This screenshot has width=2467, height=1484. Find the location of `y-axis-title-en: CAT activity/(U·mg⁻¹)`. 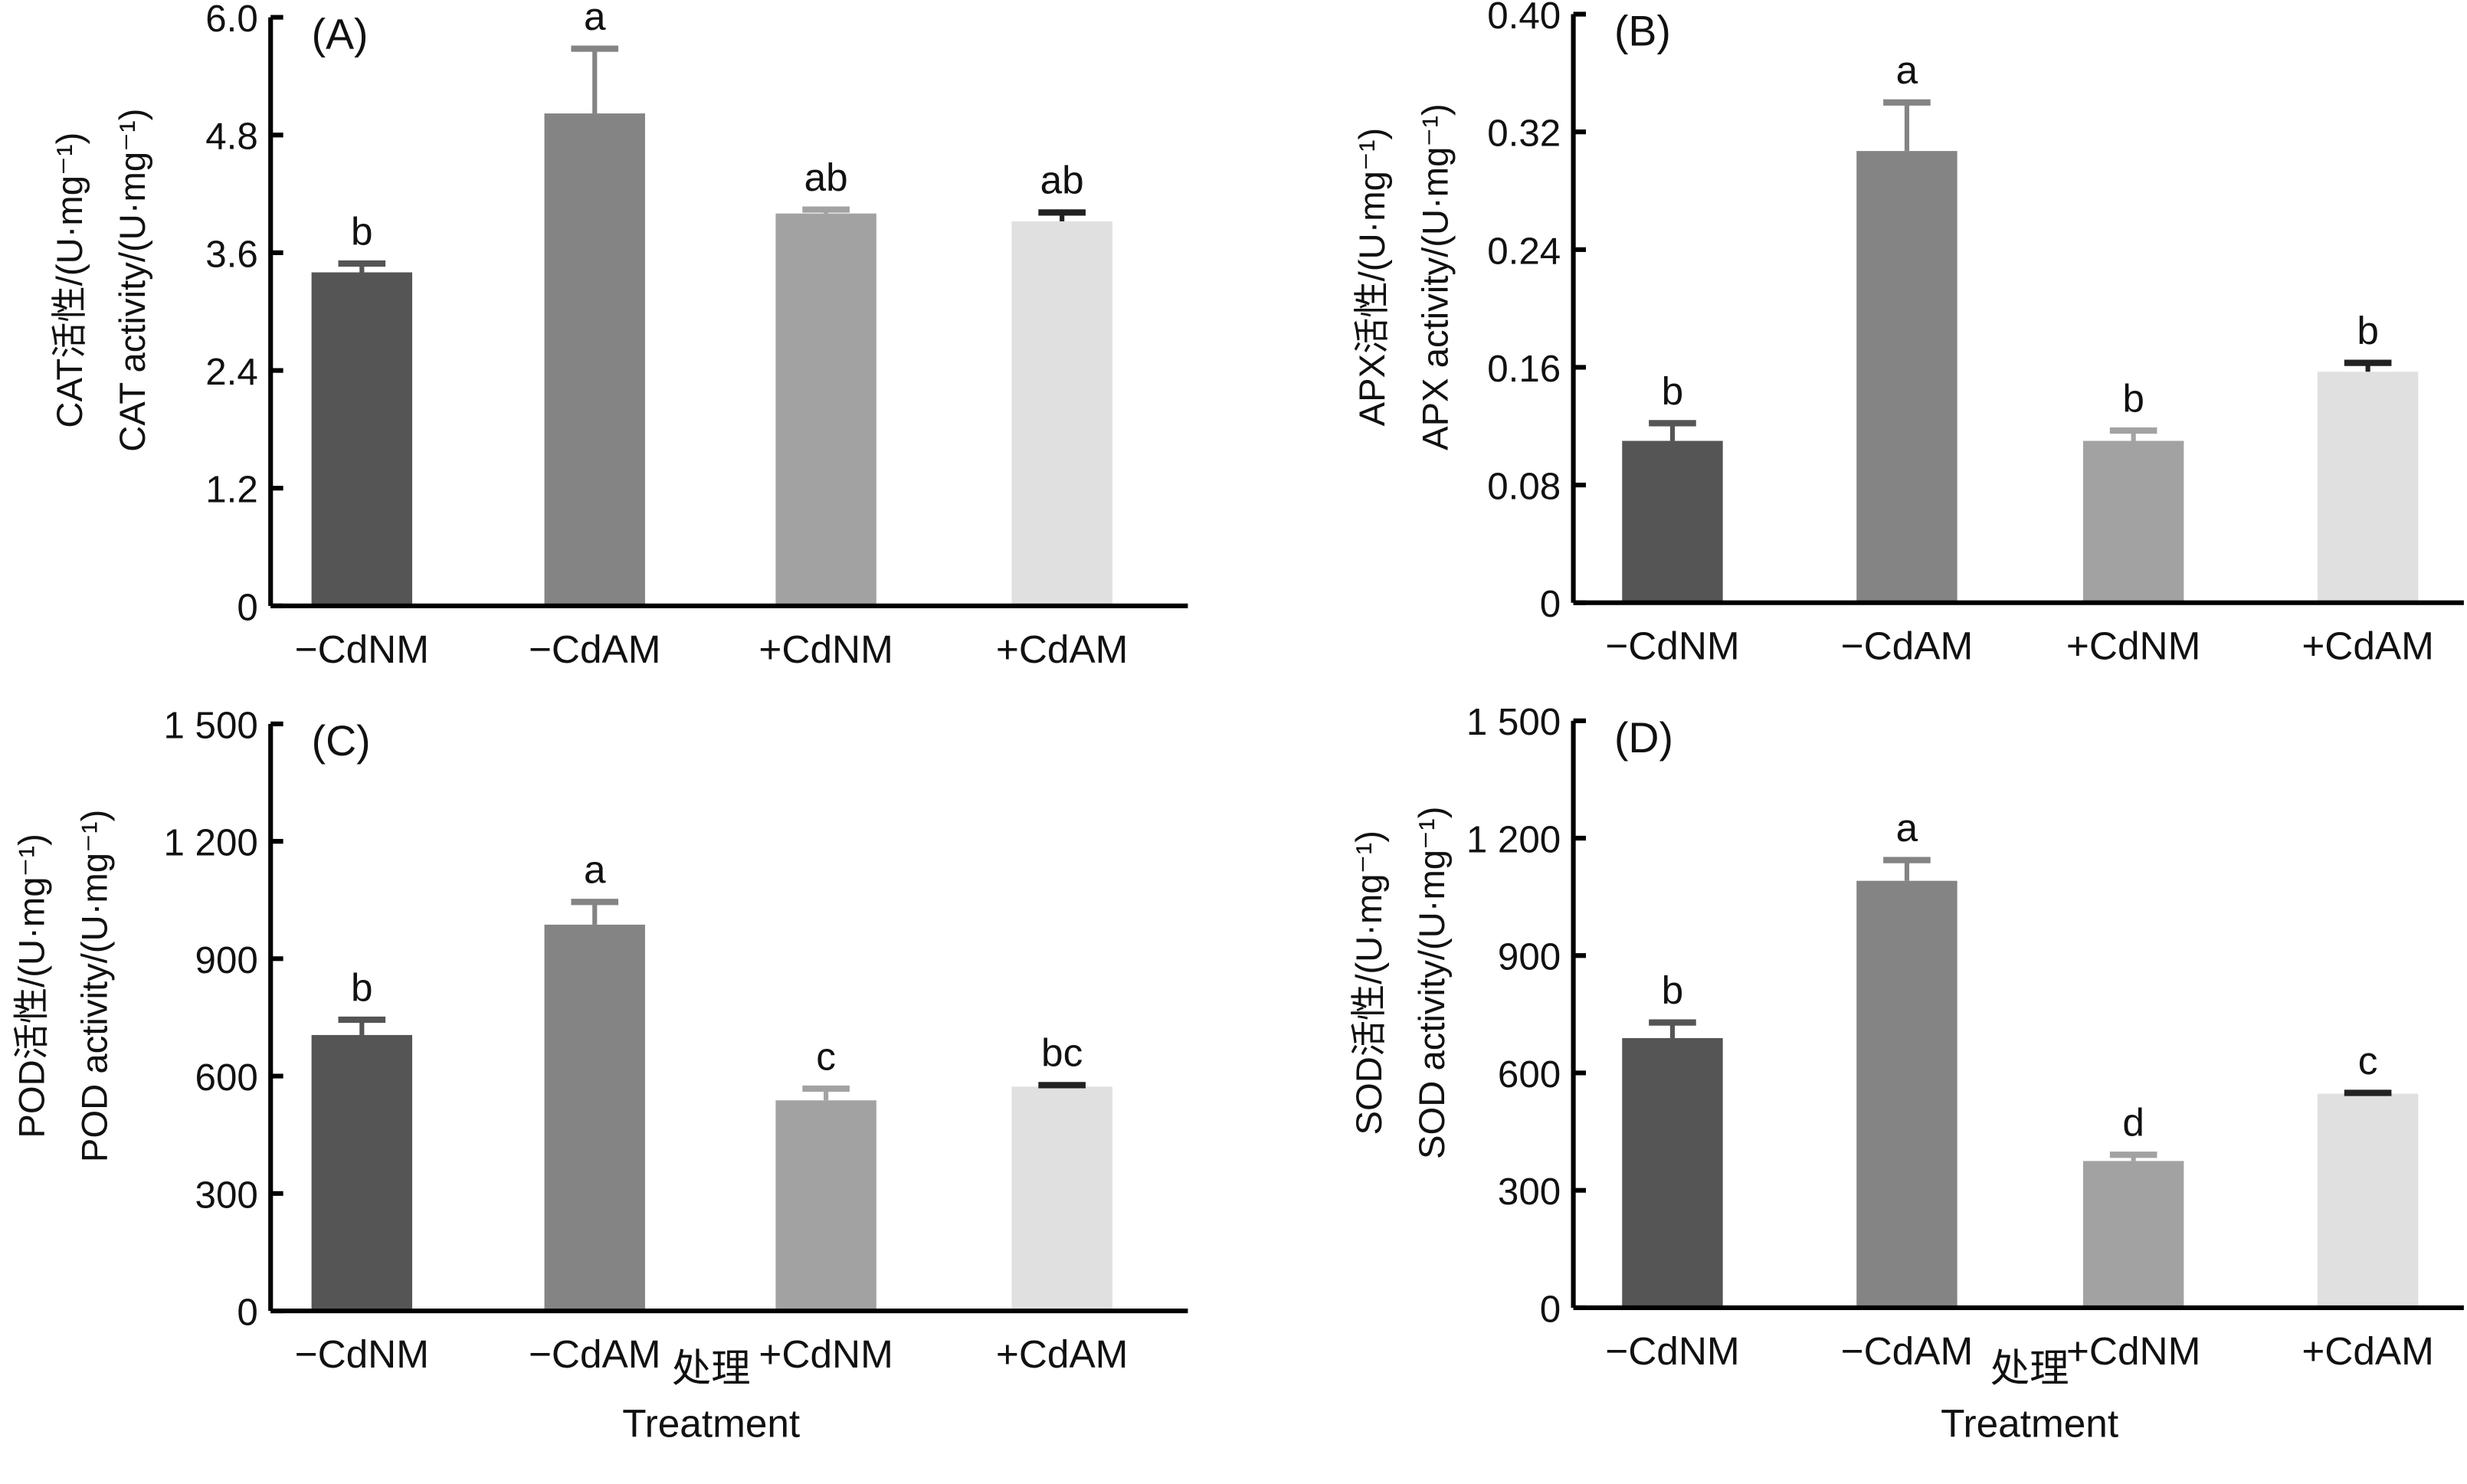

y-axis-title-en: CAT activity/(U·mg⁻¹) is located at coordinates (133, 280).